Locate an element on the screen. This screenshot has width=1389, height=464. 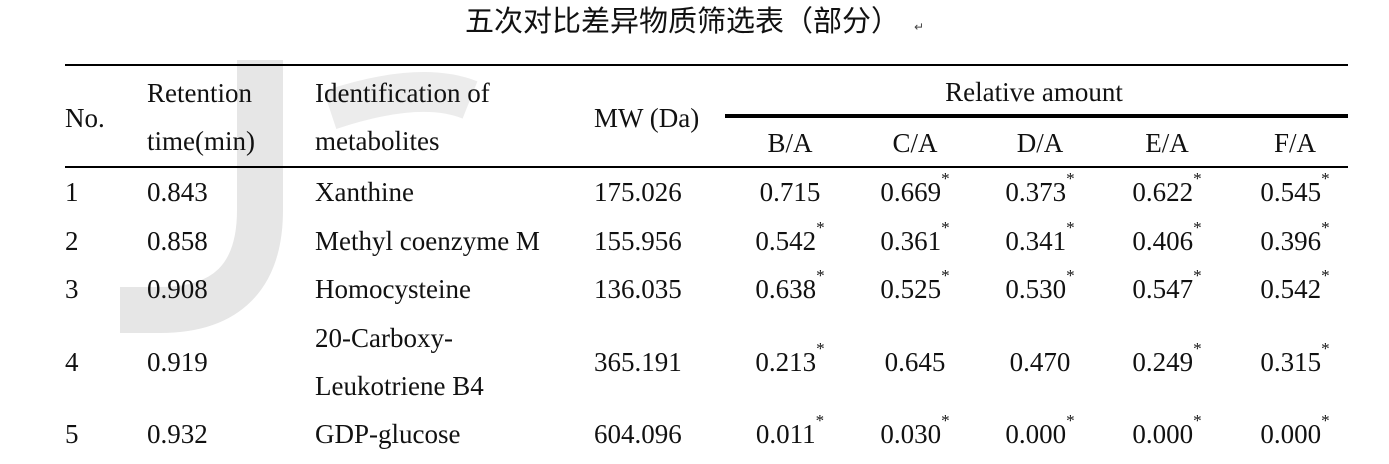
cell-ratio: 0.547* is located at coordinates (1166, 289).